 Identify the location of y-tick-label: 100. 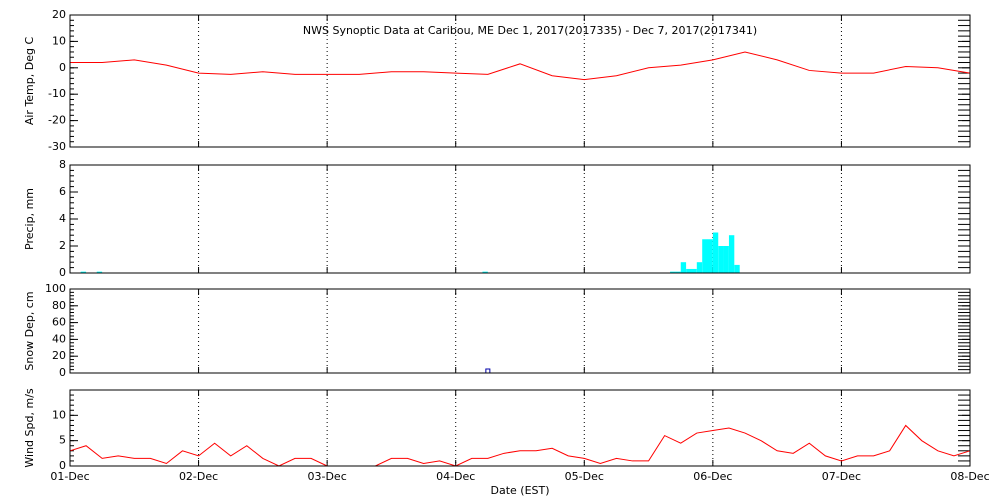
(55, 288).